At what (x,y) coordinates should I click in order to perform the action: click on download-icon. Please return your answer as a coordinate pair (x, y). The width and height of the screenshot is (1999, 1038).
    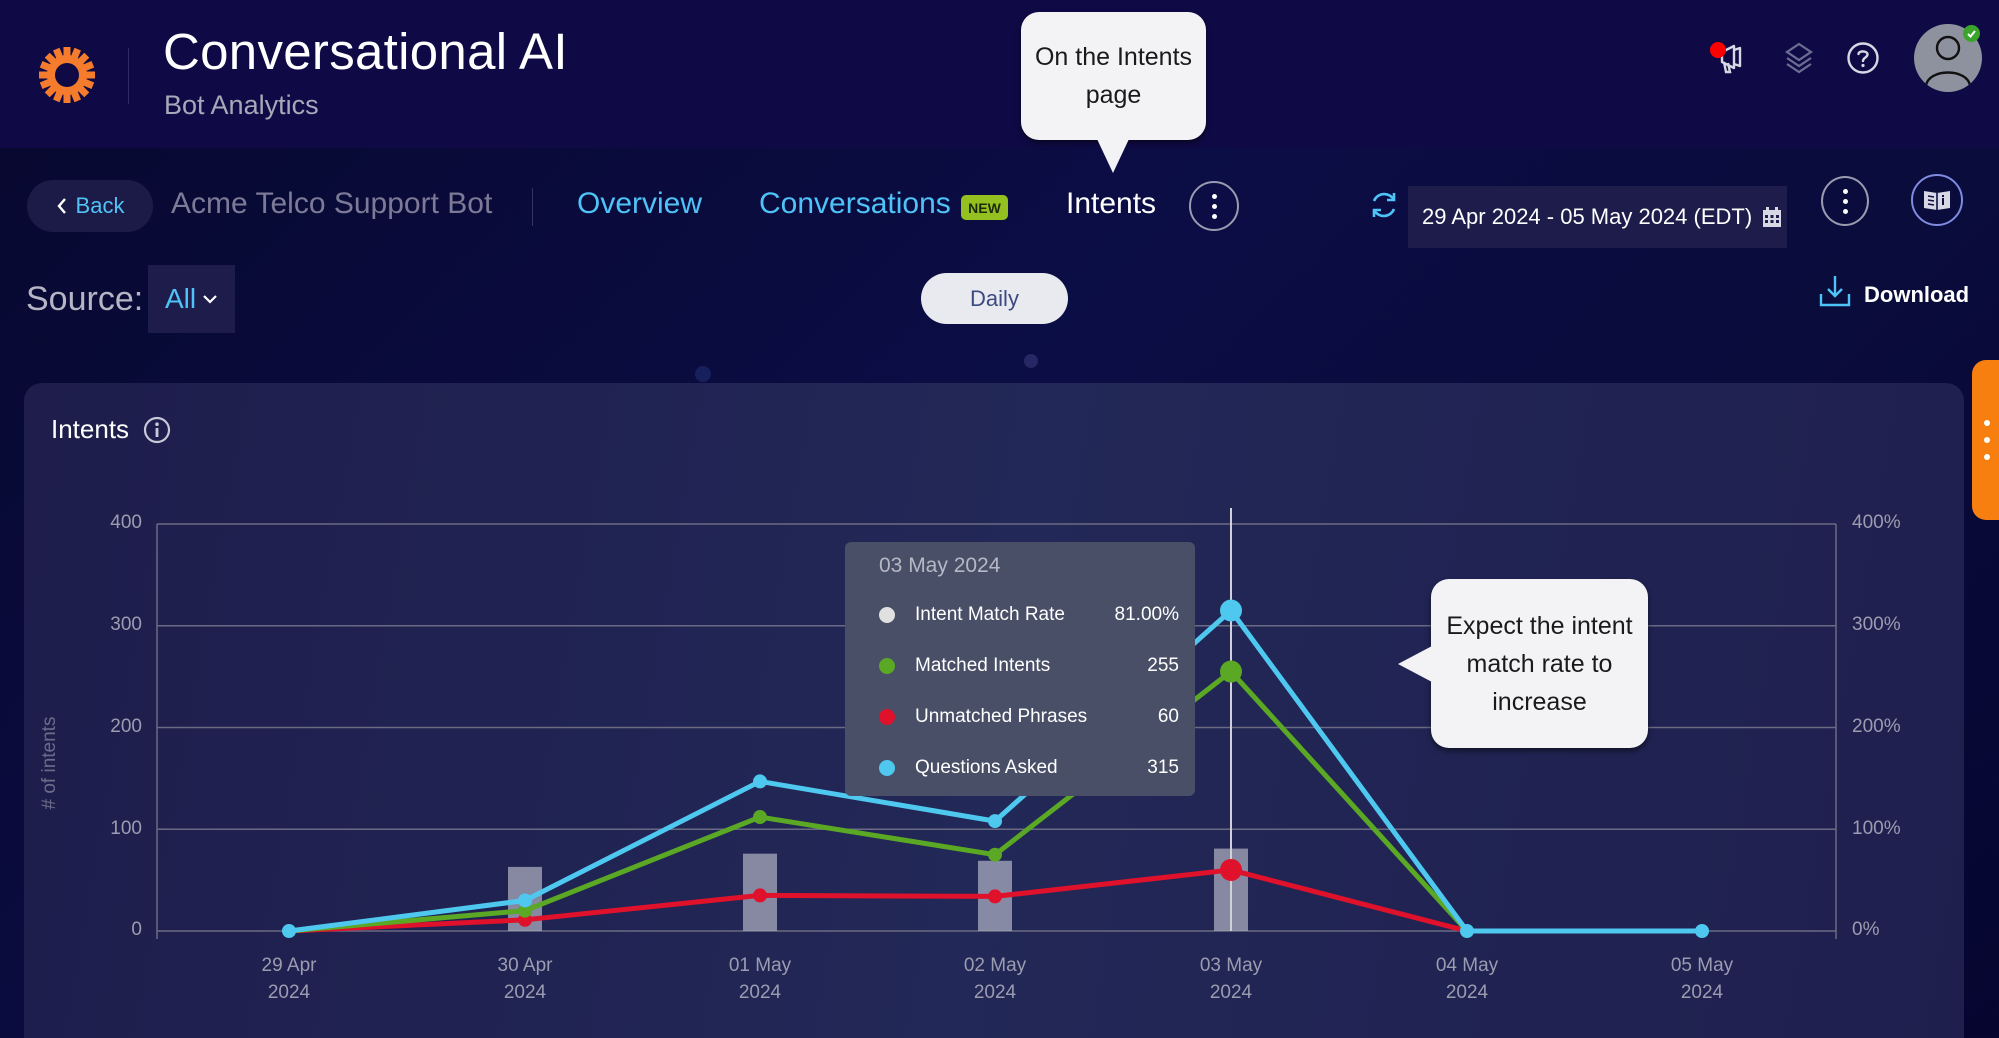
    Looking at the image, I should click on (1835, 291).